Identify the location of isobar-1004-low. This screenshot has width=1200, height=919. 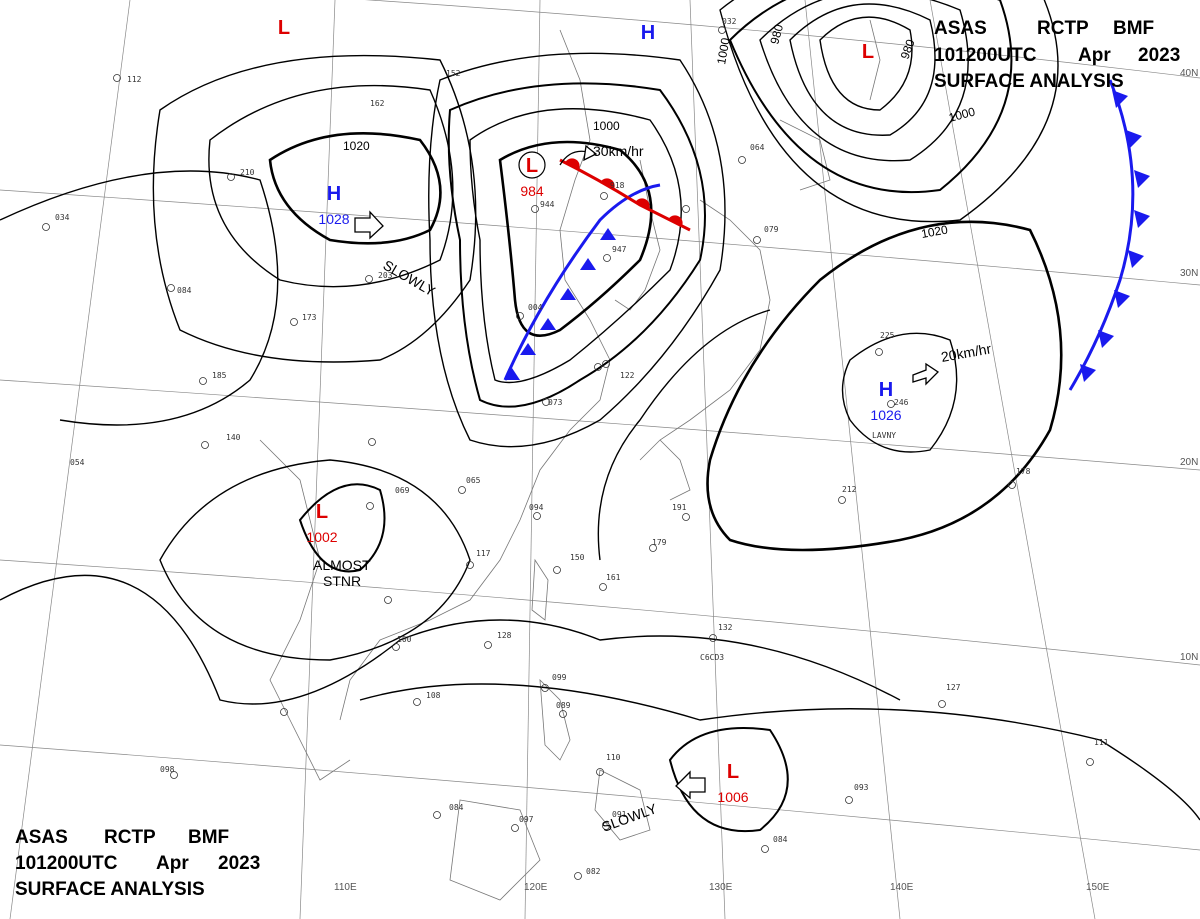
(577, 250).